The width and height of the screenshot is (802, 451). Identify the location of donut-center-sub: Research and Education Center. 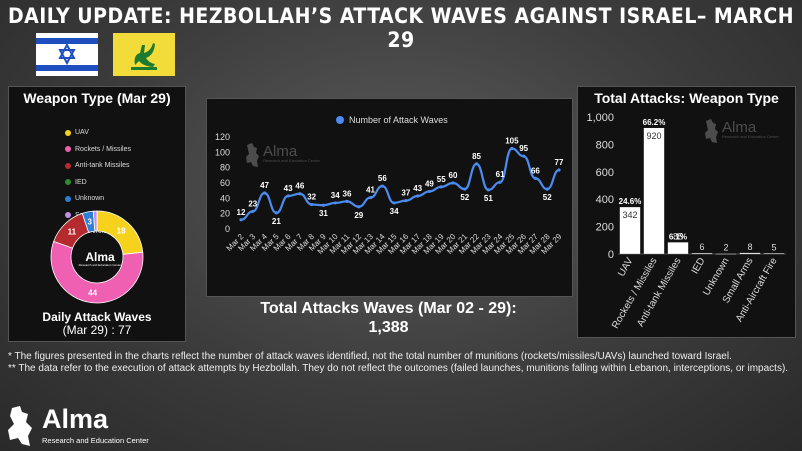
(100, 265).